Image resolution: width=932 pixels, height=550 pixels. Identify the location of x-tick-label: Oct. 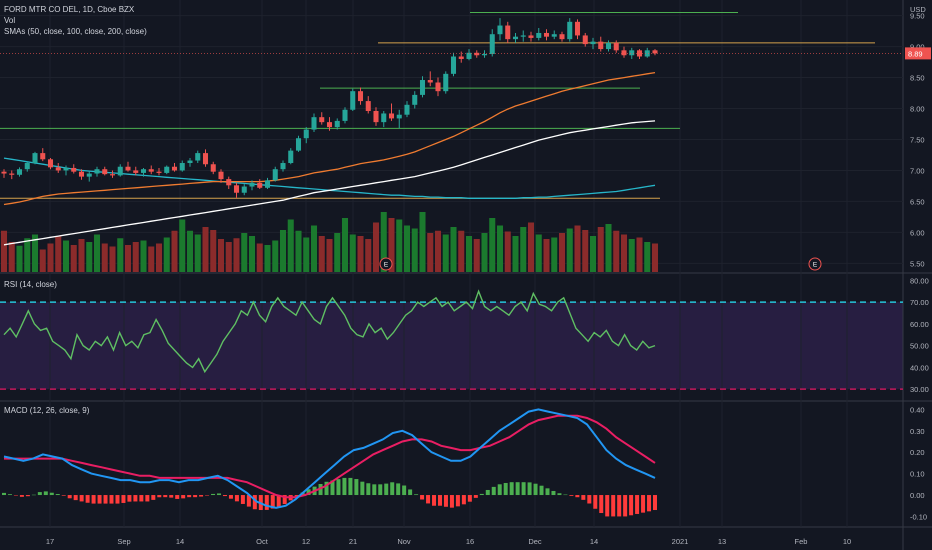
(262, 541).